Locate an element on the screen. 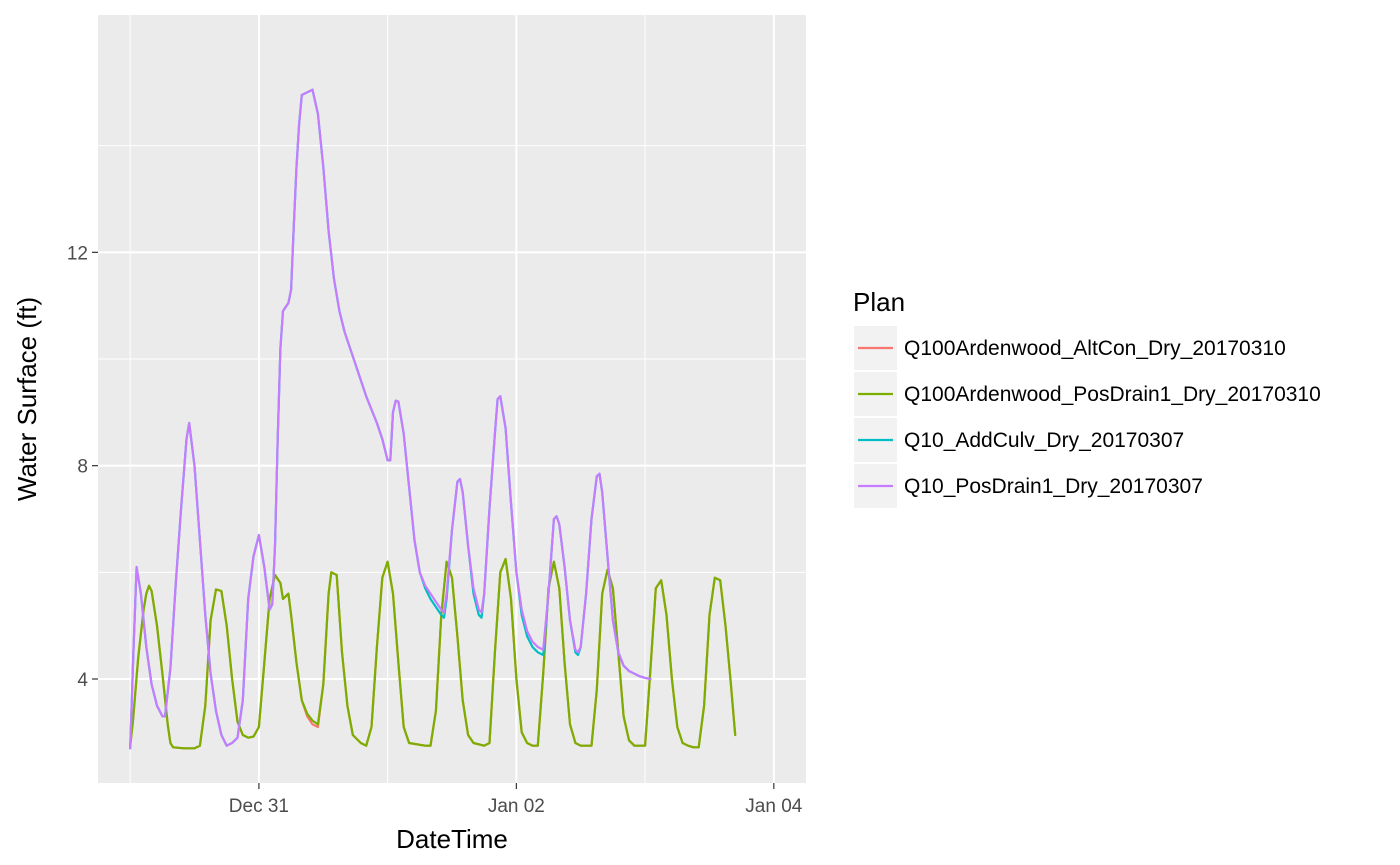  x-axis-title: DateTime is located at coordinates (452, 839).